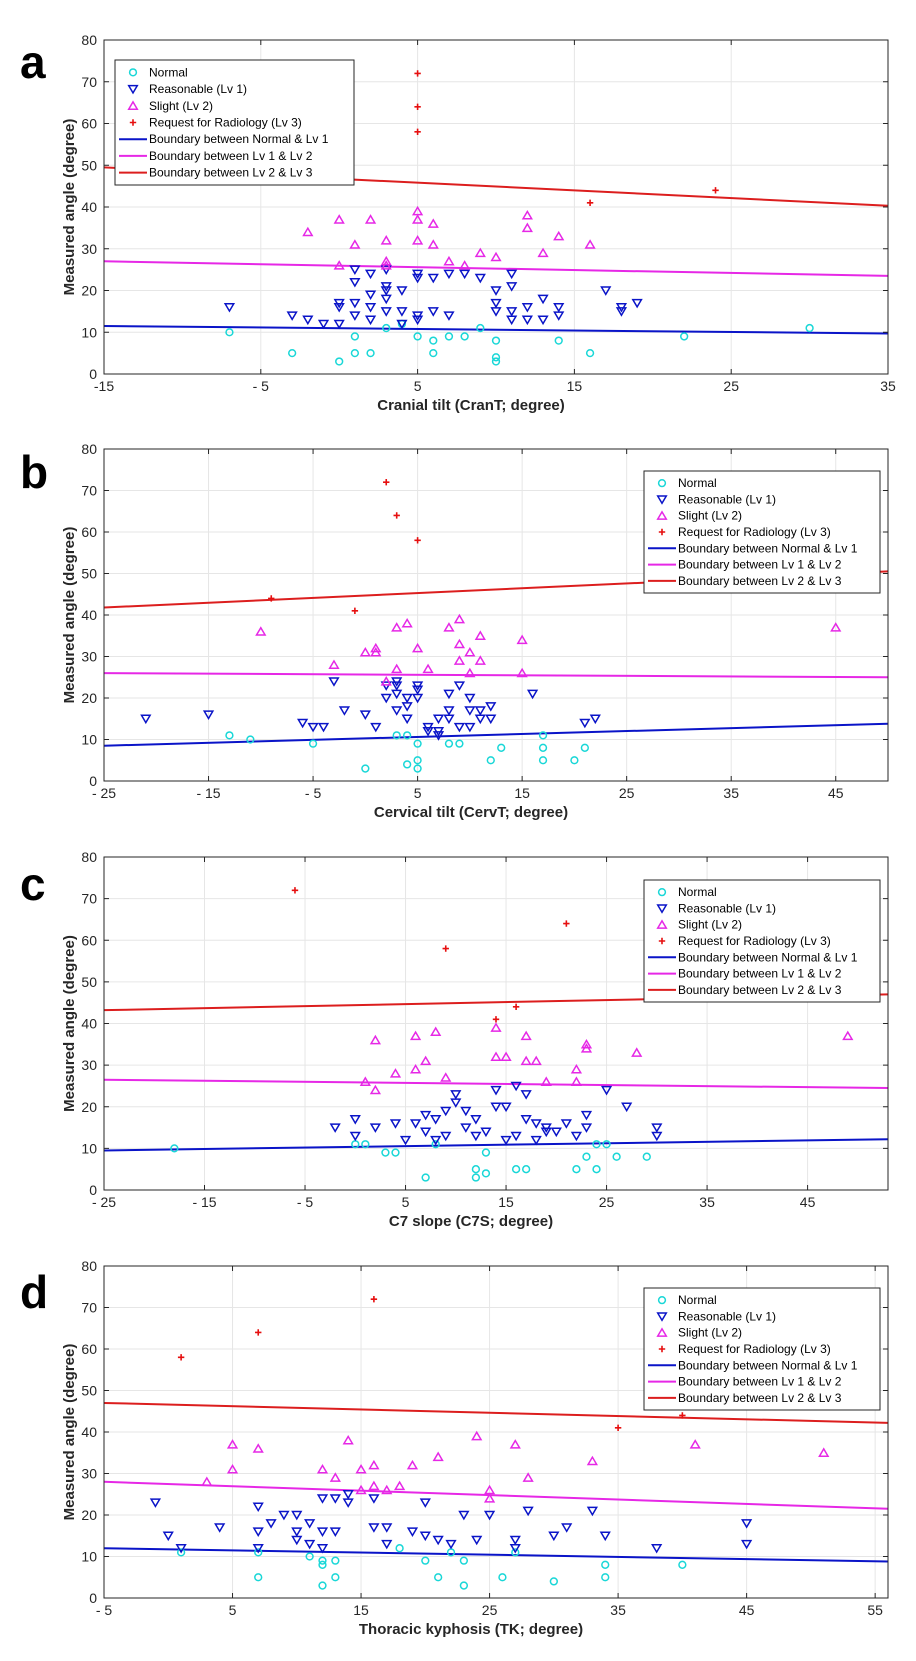 The width and height of the screenshot is (916, 1661). I want to click on y-tick-label: 20, so click(89, 1107).